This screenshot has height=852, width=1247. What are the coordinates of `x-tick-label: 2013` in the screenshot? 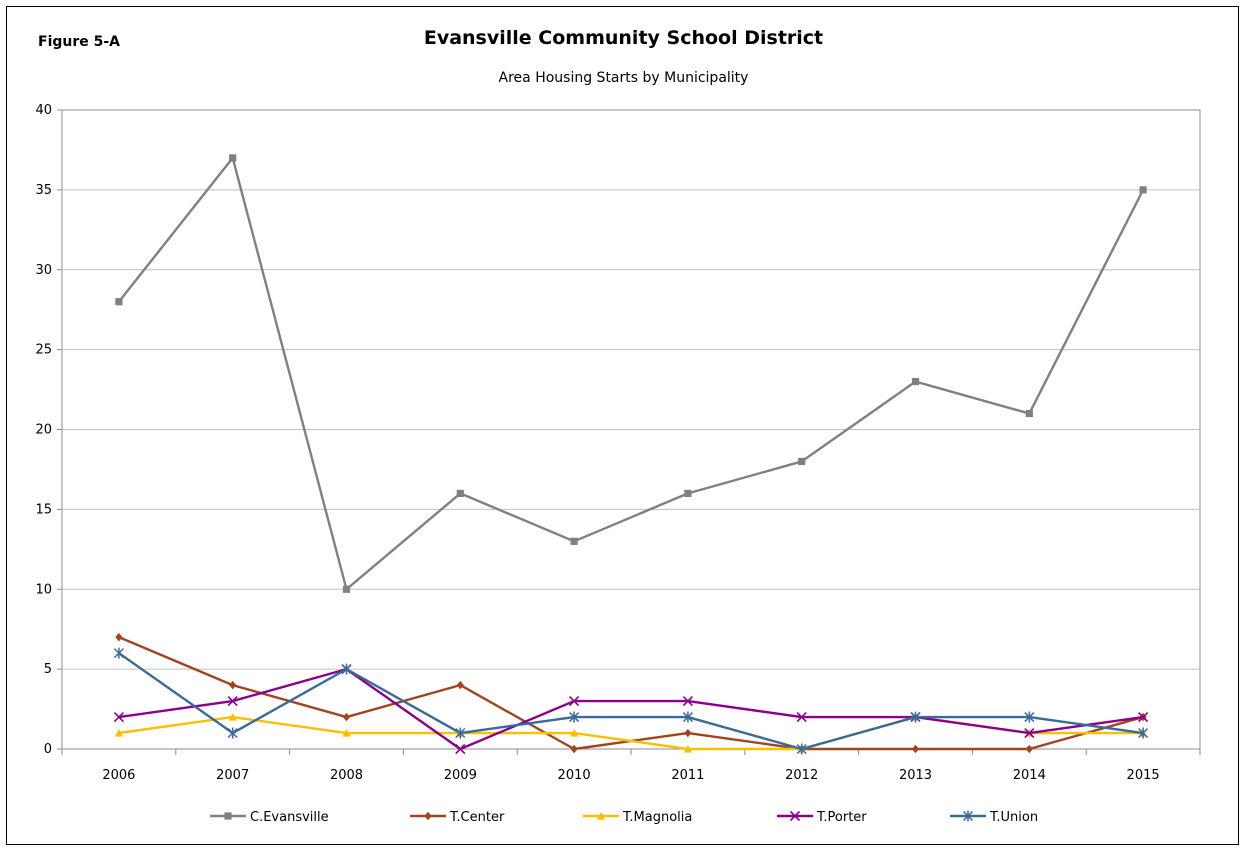 It's located at (915, 775).